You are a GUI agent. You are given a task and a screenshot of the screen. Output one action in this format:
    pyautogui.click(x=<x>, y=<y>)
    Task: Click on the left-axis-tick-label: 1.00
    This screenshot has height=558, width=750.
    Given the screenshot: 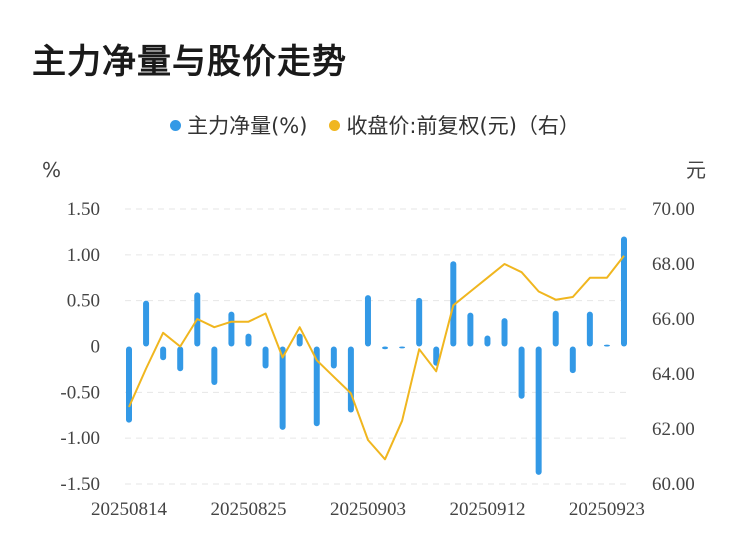 What is the action you would take?
    pyautogui.click(x=83, y=255)
    